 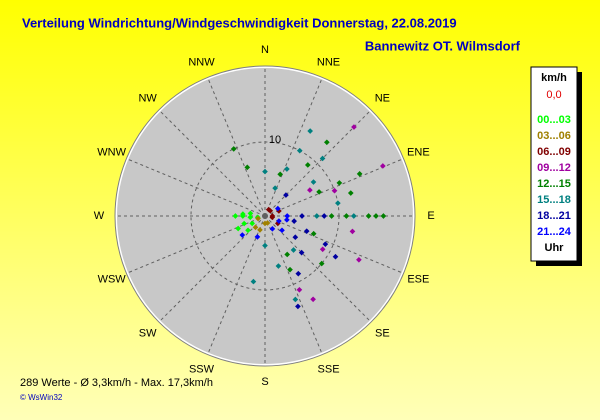 What do you see at coordinates (112, 279) in the screenshot?
I see `direction-label: WSW` at bounding box center [112, 279].